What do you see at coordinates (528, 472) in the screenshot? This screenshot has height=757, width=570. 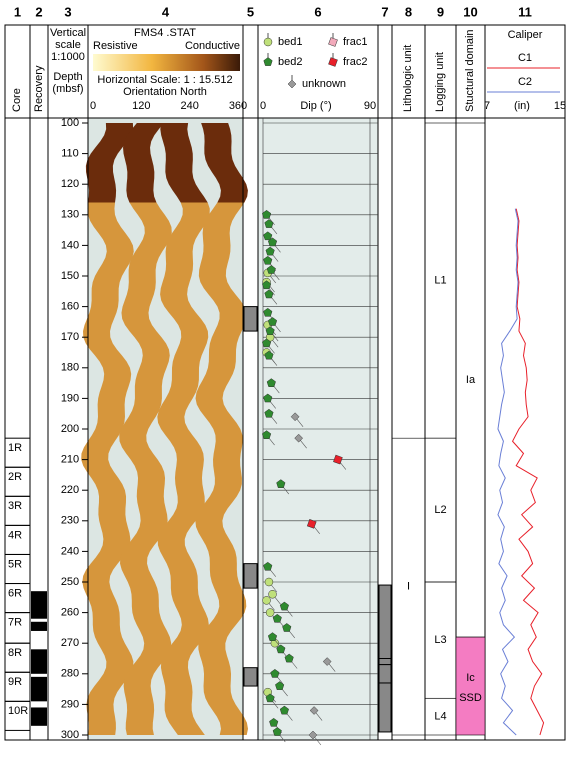 I see `caliper-curve` at bounding box center [528, 472].